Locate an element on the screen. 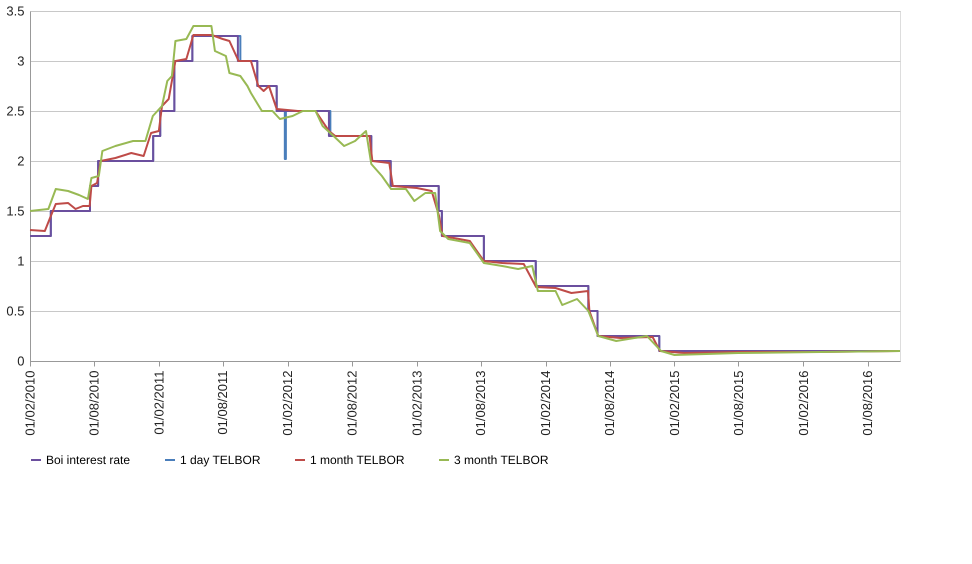  legend-label: 1 month TELBOR is located at coordinates (357, 460).